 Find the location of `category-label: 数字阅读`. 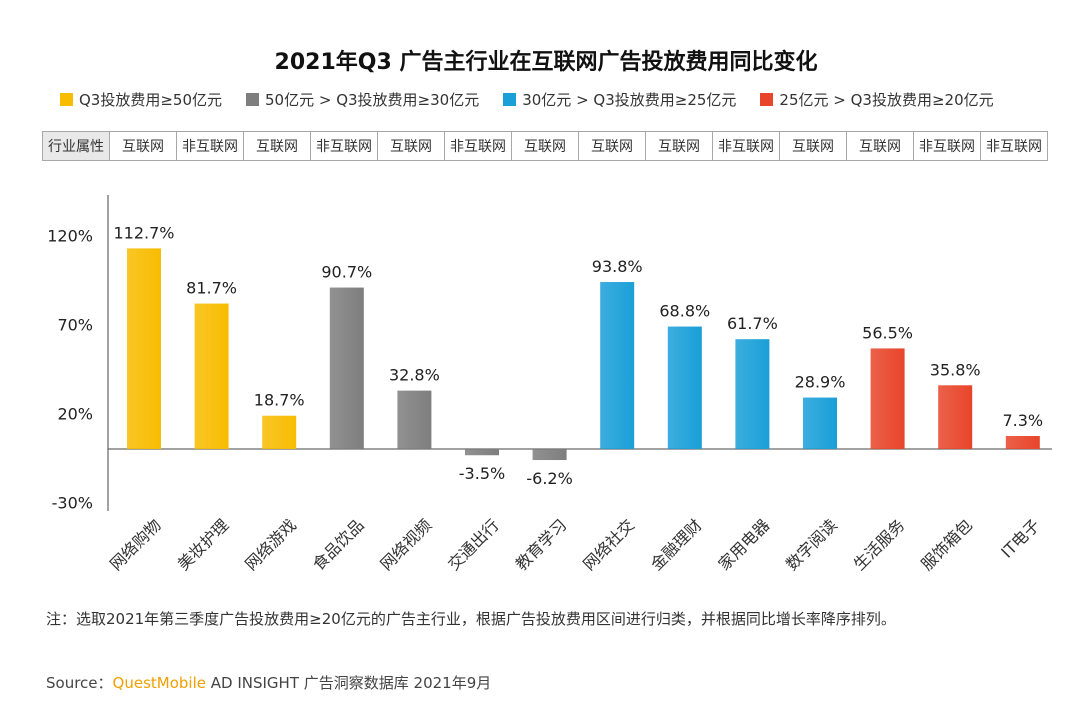

category-label: 数字阅读 is located at coordinates (811, 544).